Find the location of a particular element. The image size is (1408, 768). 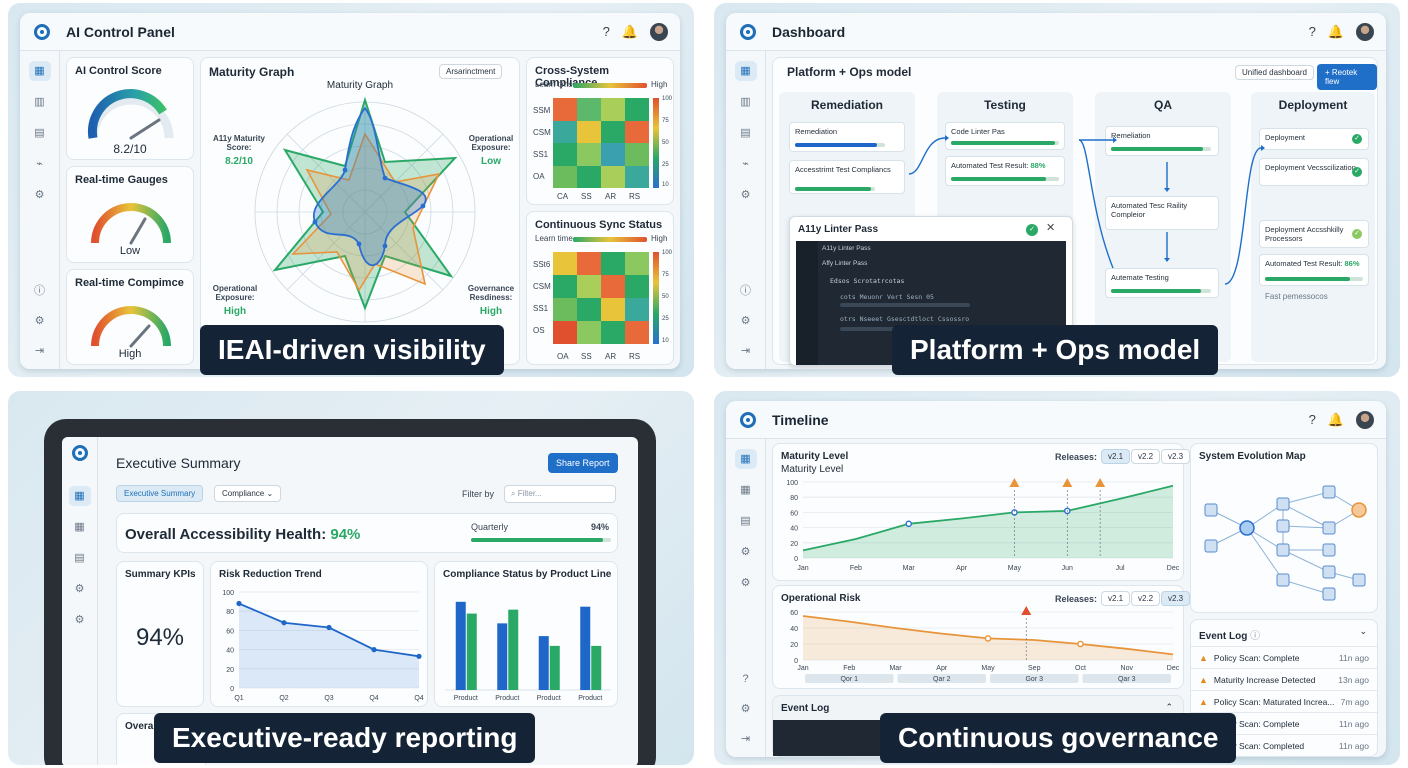

editor-tab: A11y Linter Pass is located at coordinates (846, 248).